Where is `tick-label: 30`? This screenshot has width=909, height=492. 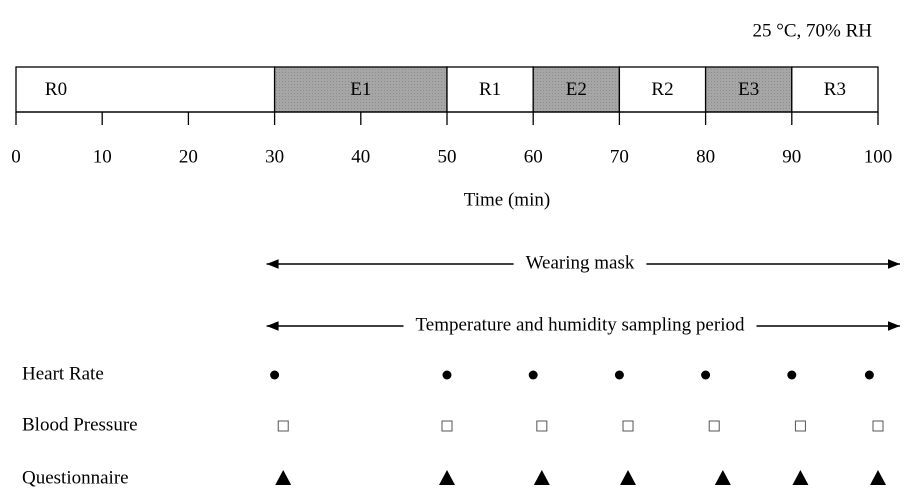 tick-label: 30 is located at coordinates (274, 156).